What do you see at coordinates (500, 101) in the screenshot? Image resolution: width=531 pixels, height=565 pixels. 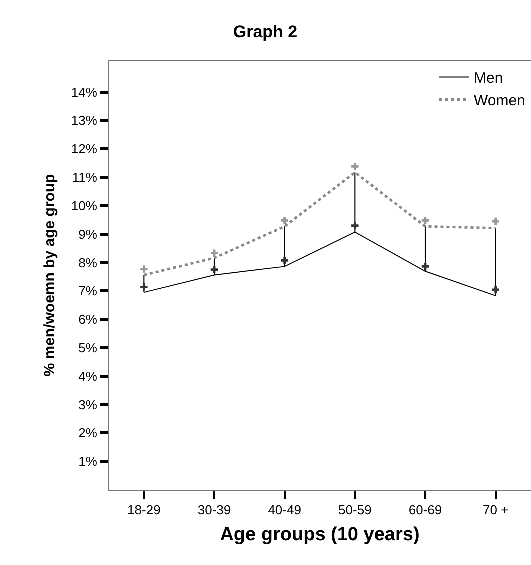 I see `legend-label: Women` at bounding box center [500, 101].